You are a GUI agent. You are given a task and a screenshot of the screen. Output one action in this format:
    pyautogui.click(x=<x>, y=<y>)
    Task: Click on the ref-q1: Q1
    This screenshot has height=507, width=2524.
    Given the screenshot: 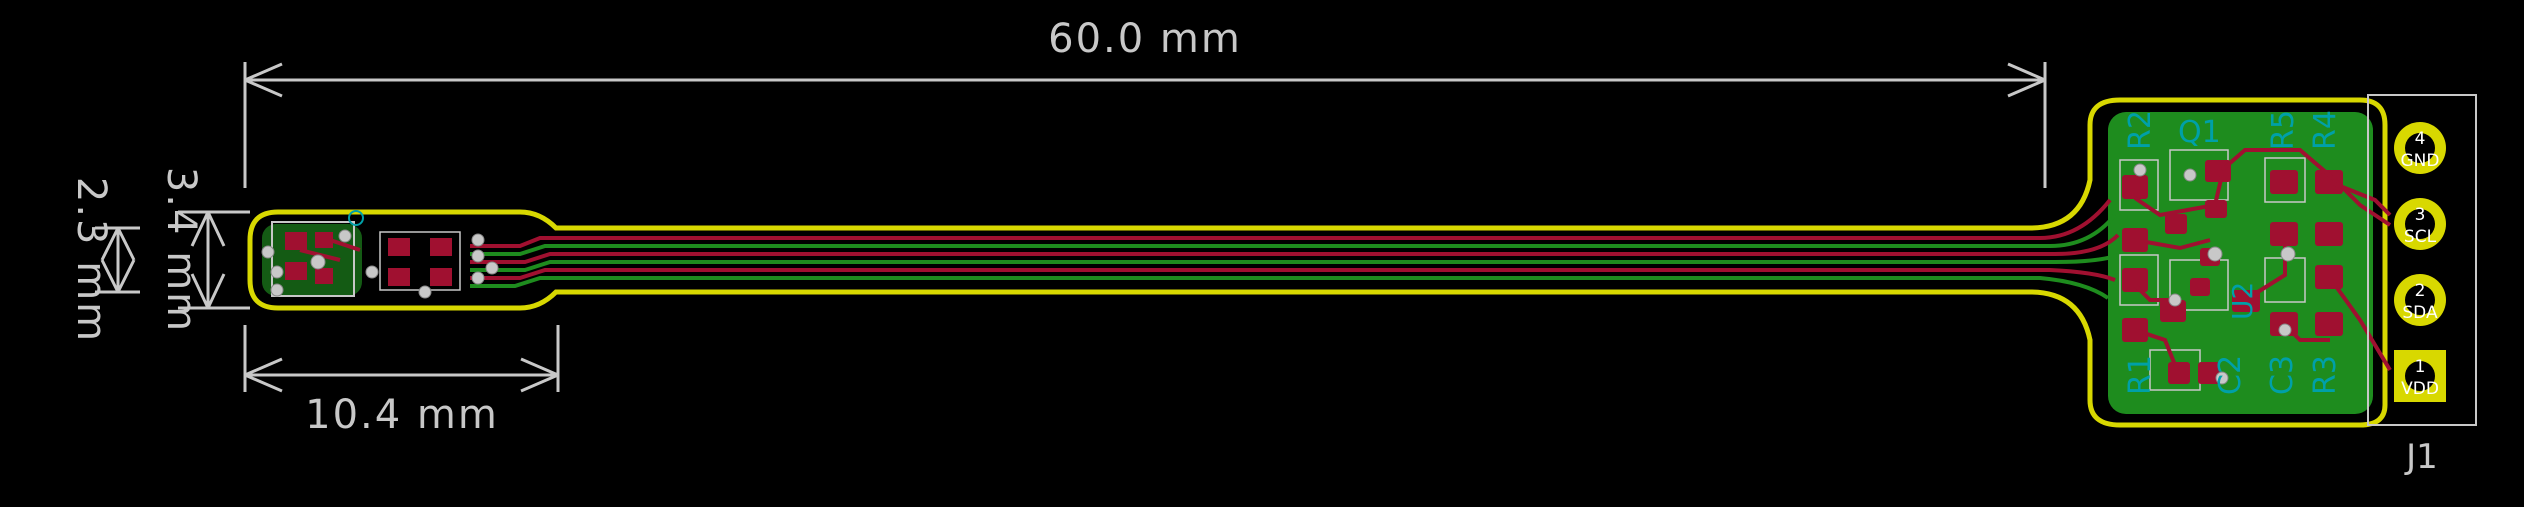 What is the action you would take?
    pyautogui.click(x=2199, y=132)
    